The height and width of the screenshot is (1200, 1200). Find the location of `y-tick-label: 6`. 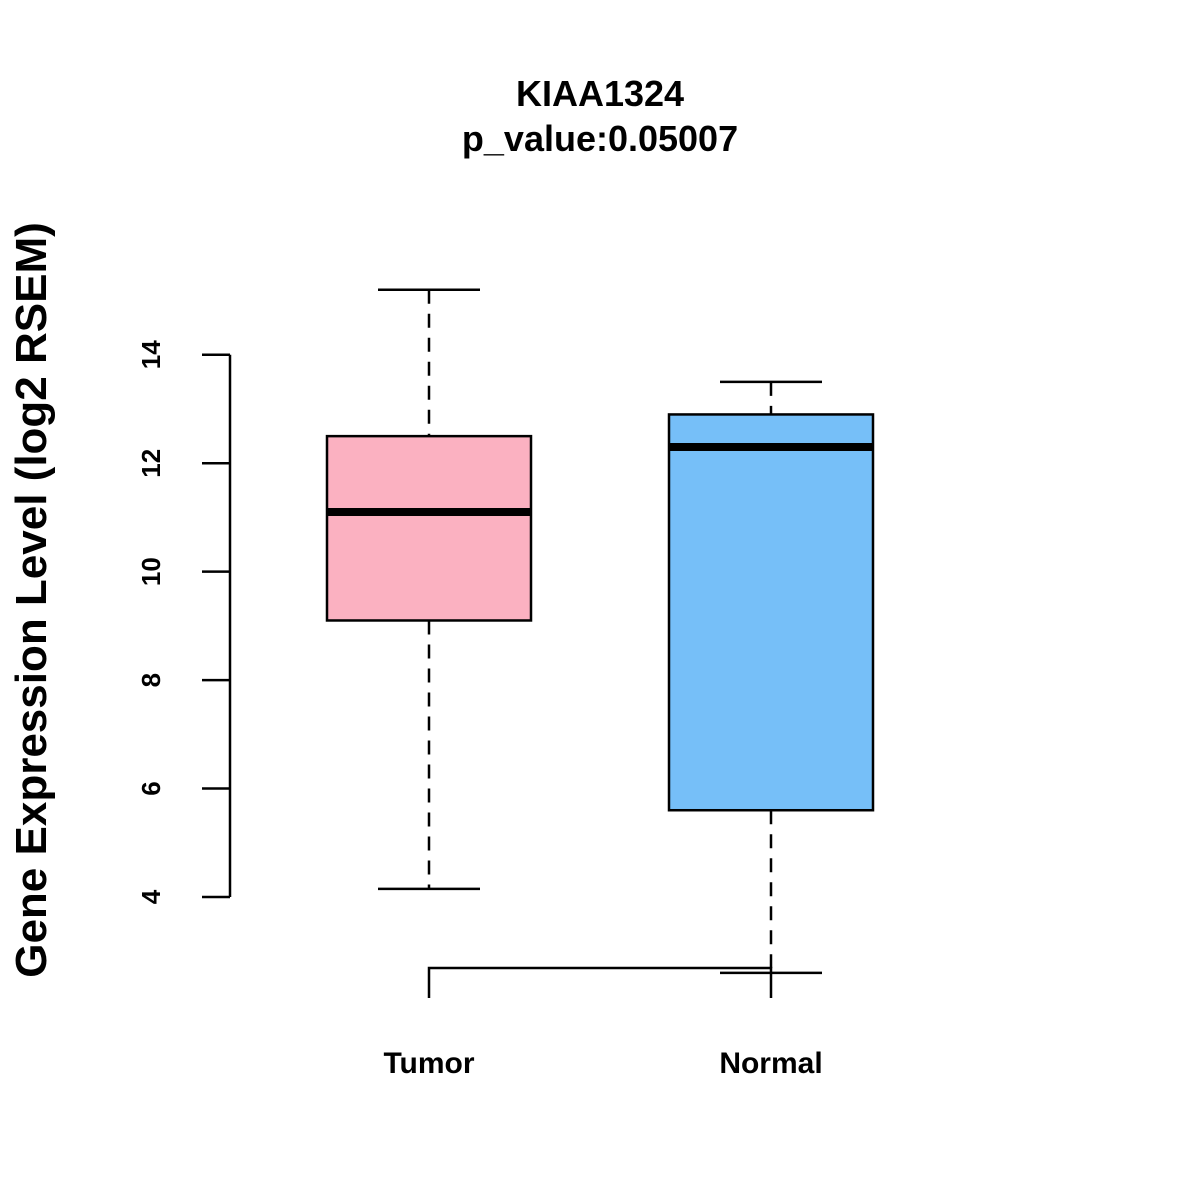

y-tick-label: 6 is located at coordinates (151, 788).